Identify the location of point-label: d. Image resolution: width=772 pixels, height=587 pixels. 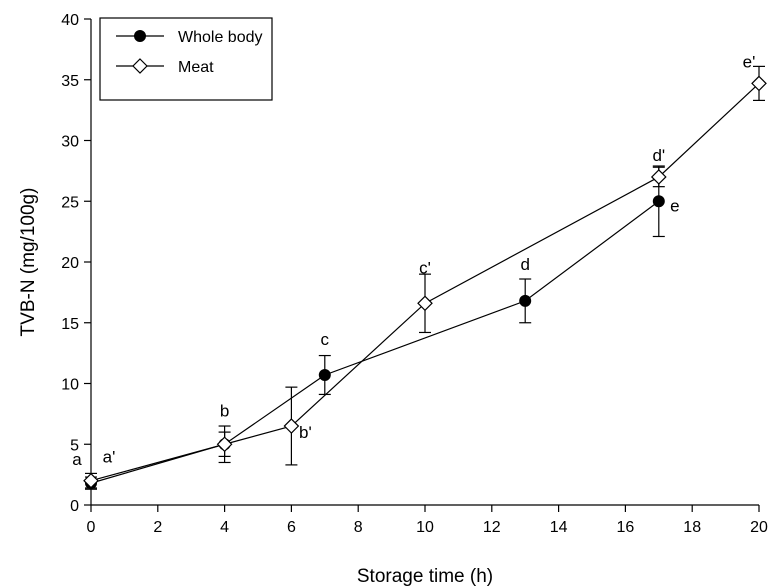
(524, 264).